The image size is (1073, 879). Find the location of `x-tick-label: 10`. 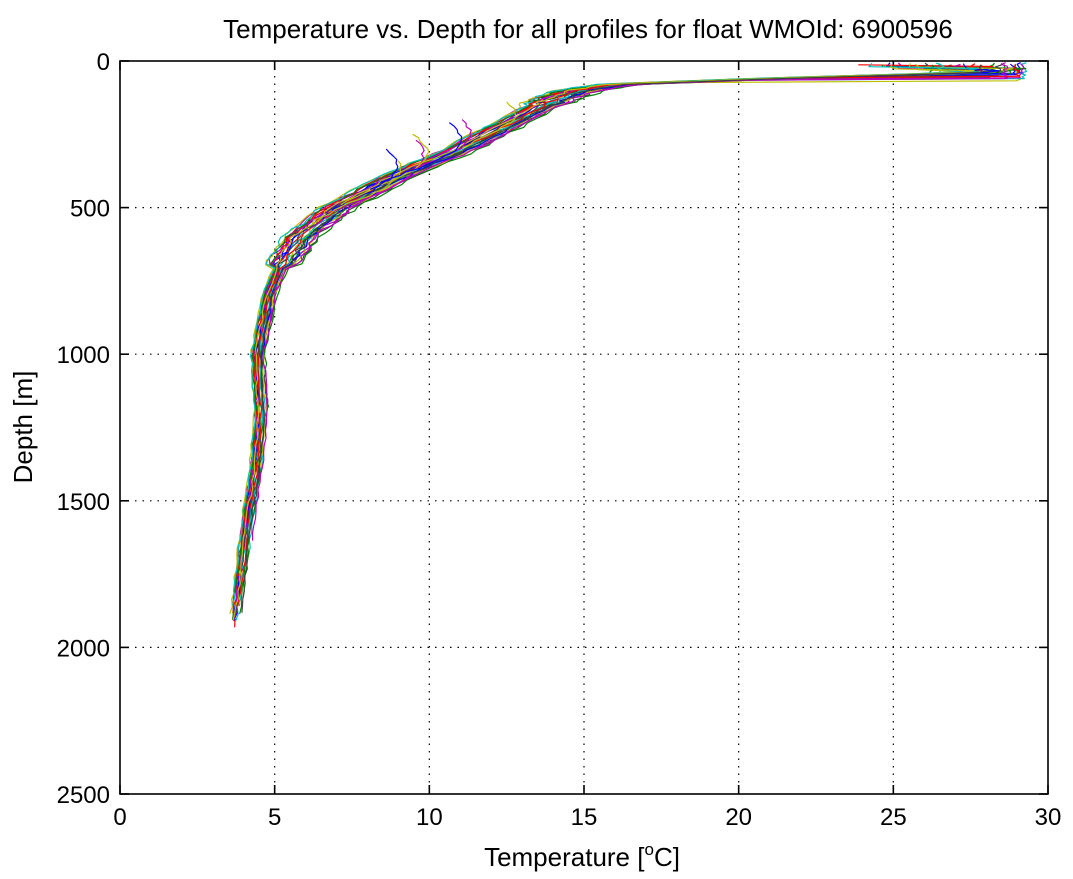

x-tick-label: 10 is located at coordinates (429, 817).